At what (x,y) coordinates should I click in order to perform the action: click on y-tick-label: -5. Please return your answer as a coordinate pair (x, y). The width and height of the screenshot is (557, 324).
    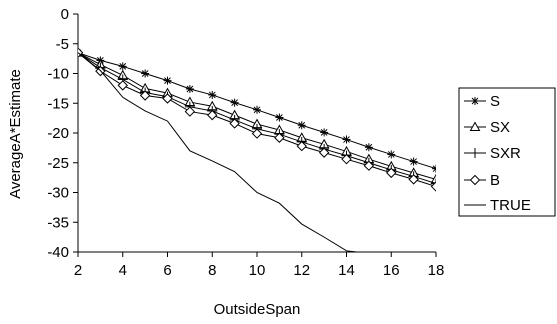
    Looking at the image, I should click on (62, 44).